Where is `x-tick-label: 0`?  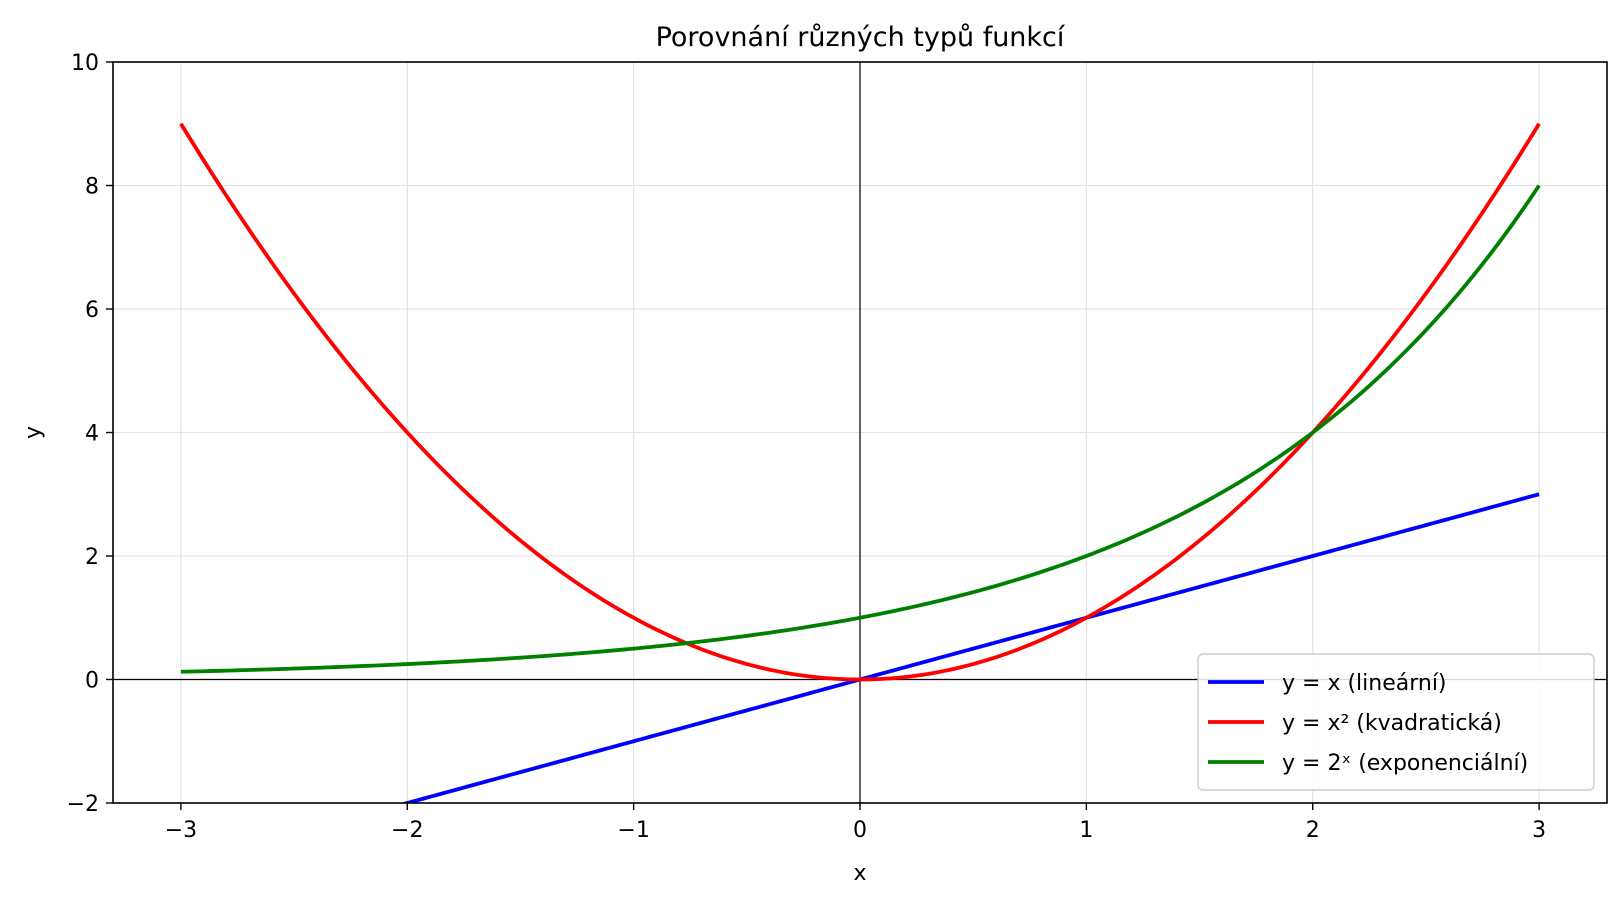 x-tick-label: 0 is located at coordinates (860, 830).